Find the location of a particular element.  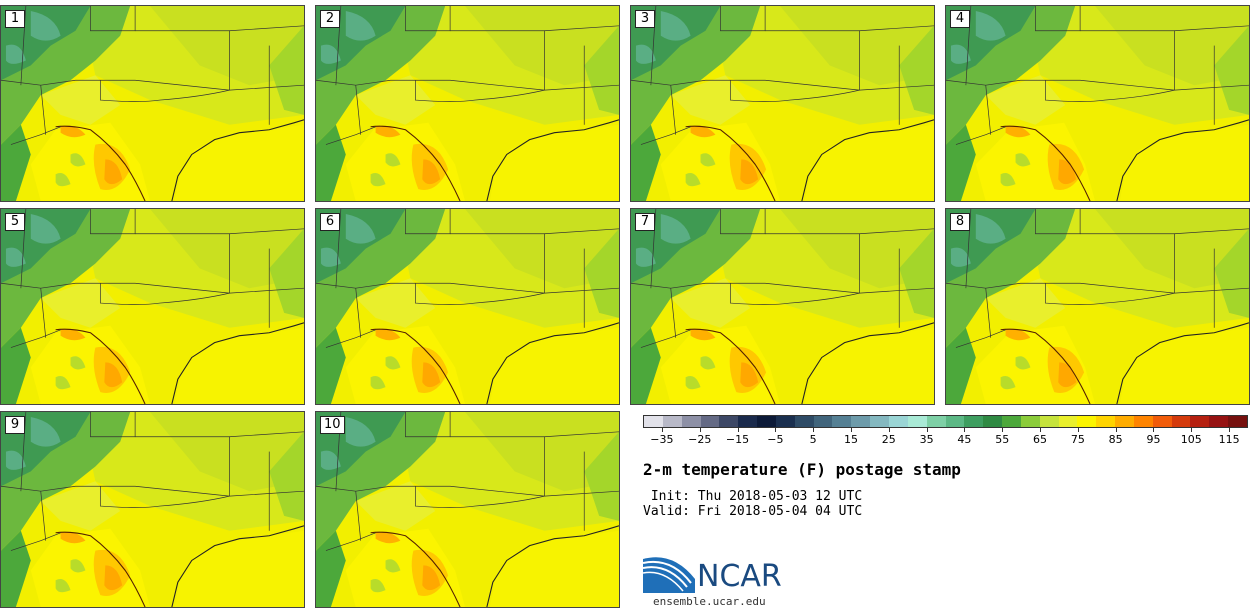

postage-stamp-panel: 1 is located at coordinates (152, 103).